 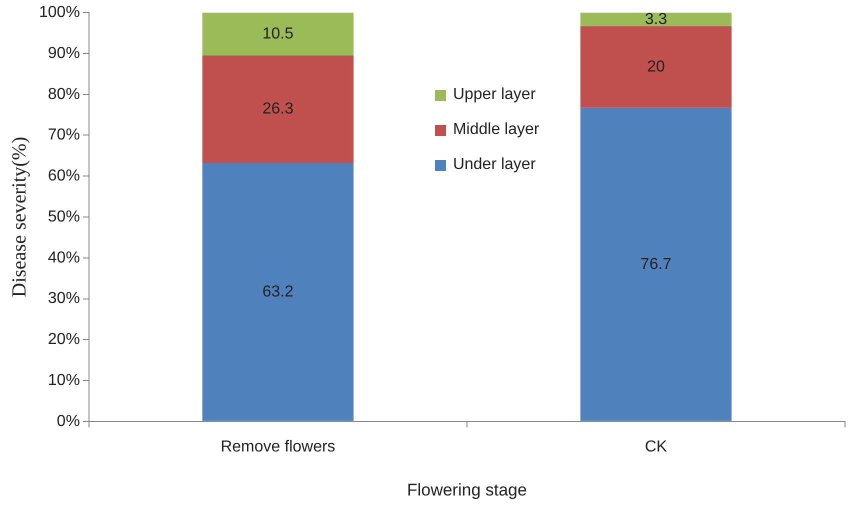 I want to click on y-tick-label: 90%, so click(x=64, y=53).